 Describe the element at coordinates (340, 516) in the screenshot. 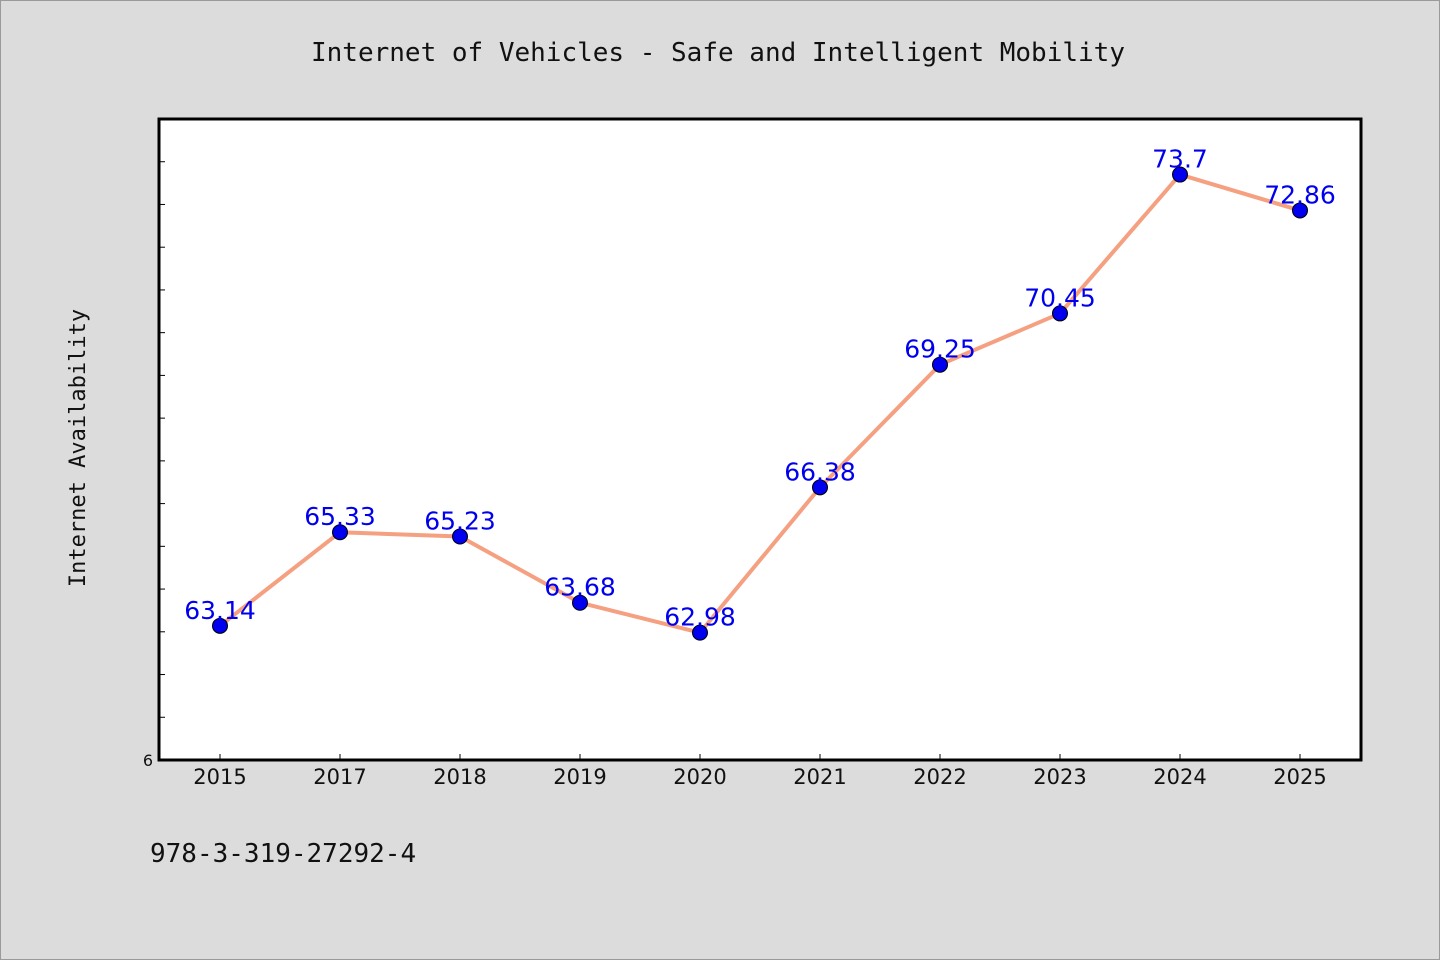

I see `data-label: 65.33` at that location.